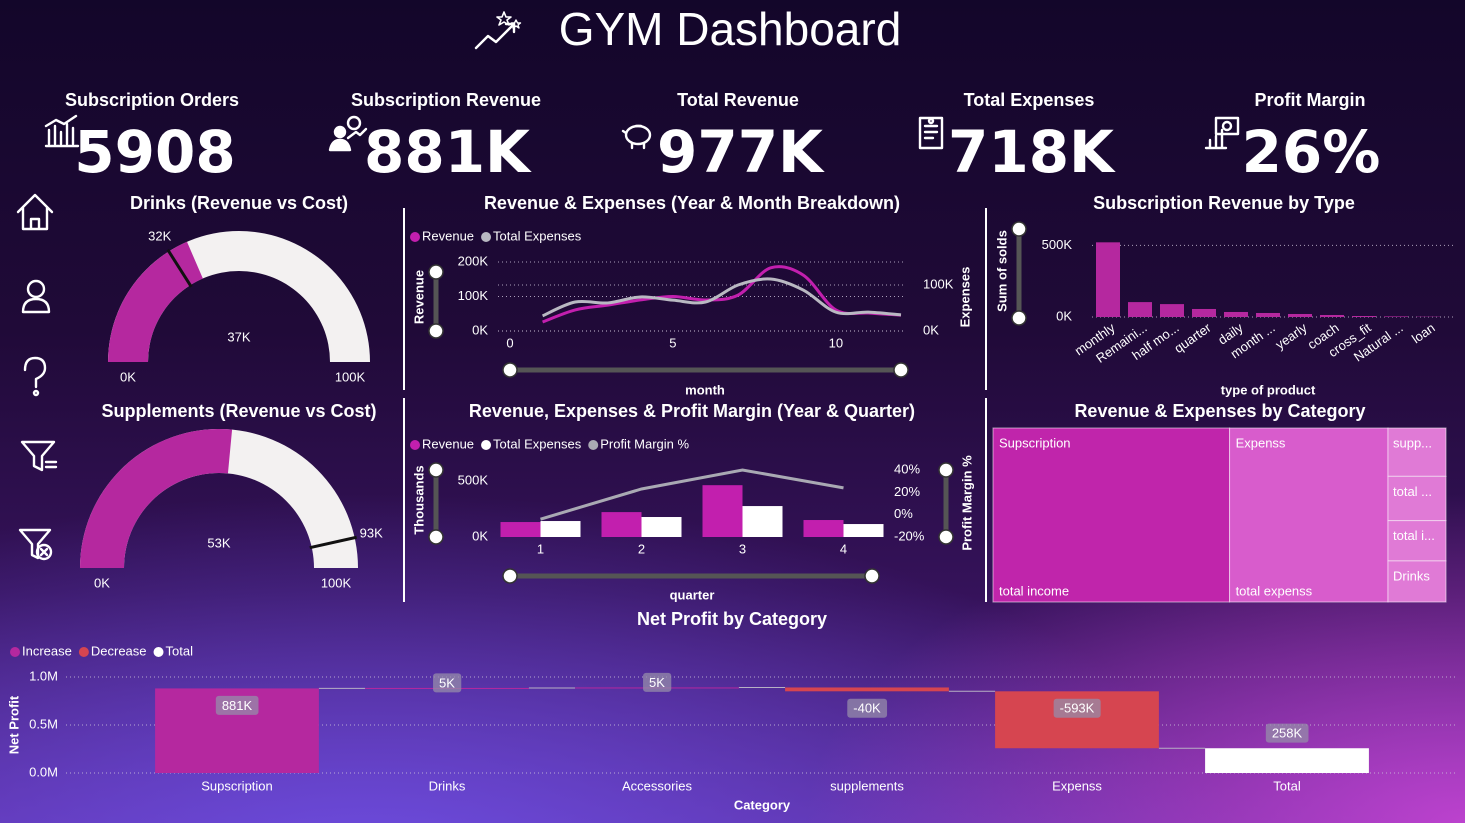 The height and width of the screenshot is (823, 1465). Describe the element at coordinates (156, 498) in the screenshot. I see `gauge-value` at that location.